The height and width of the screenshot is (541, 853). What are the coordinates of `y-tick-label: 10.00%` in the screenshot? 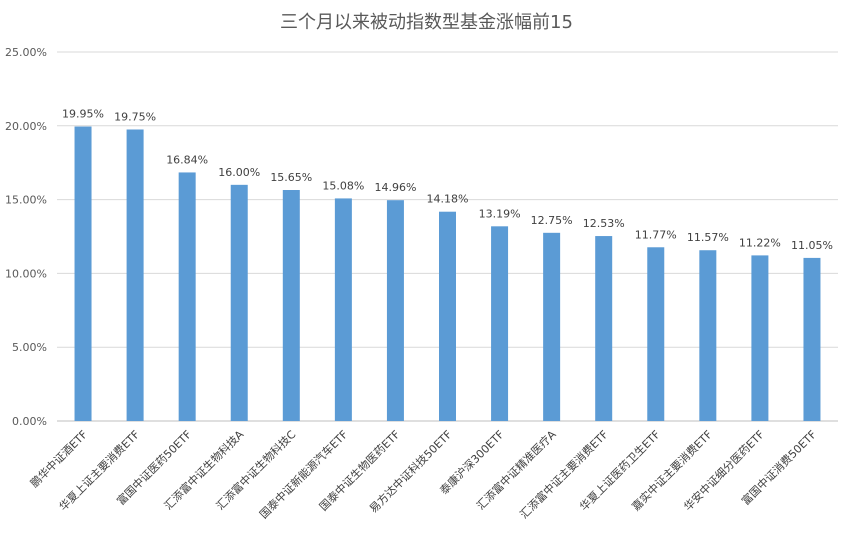 It's located at (26, 273).